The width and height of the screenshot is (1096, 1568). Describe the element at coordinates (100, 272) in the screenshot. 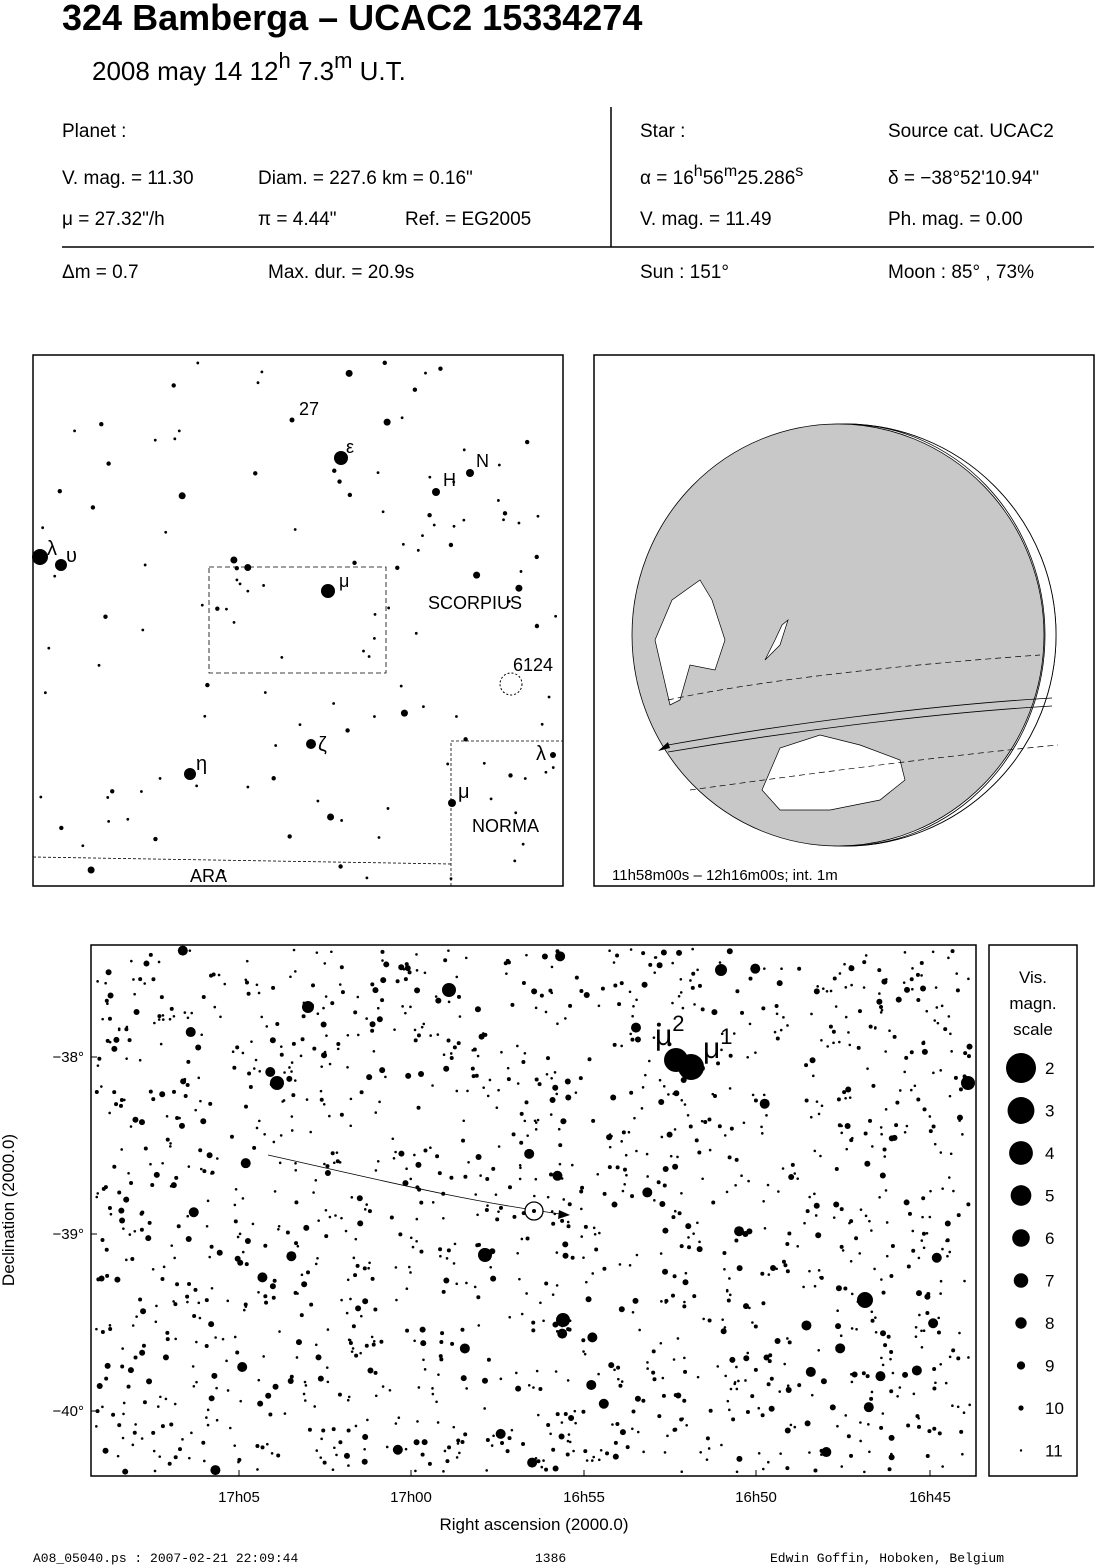

I see `delta-mag: Δm = 0.7` at that location.